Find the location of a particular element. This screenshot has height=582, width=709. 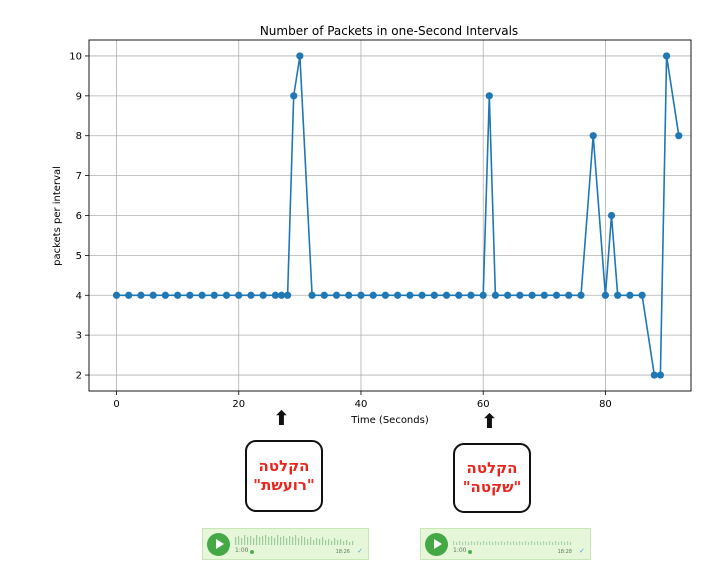

y-tick-label: 4 is located at coordinates (79, 296).